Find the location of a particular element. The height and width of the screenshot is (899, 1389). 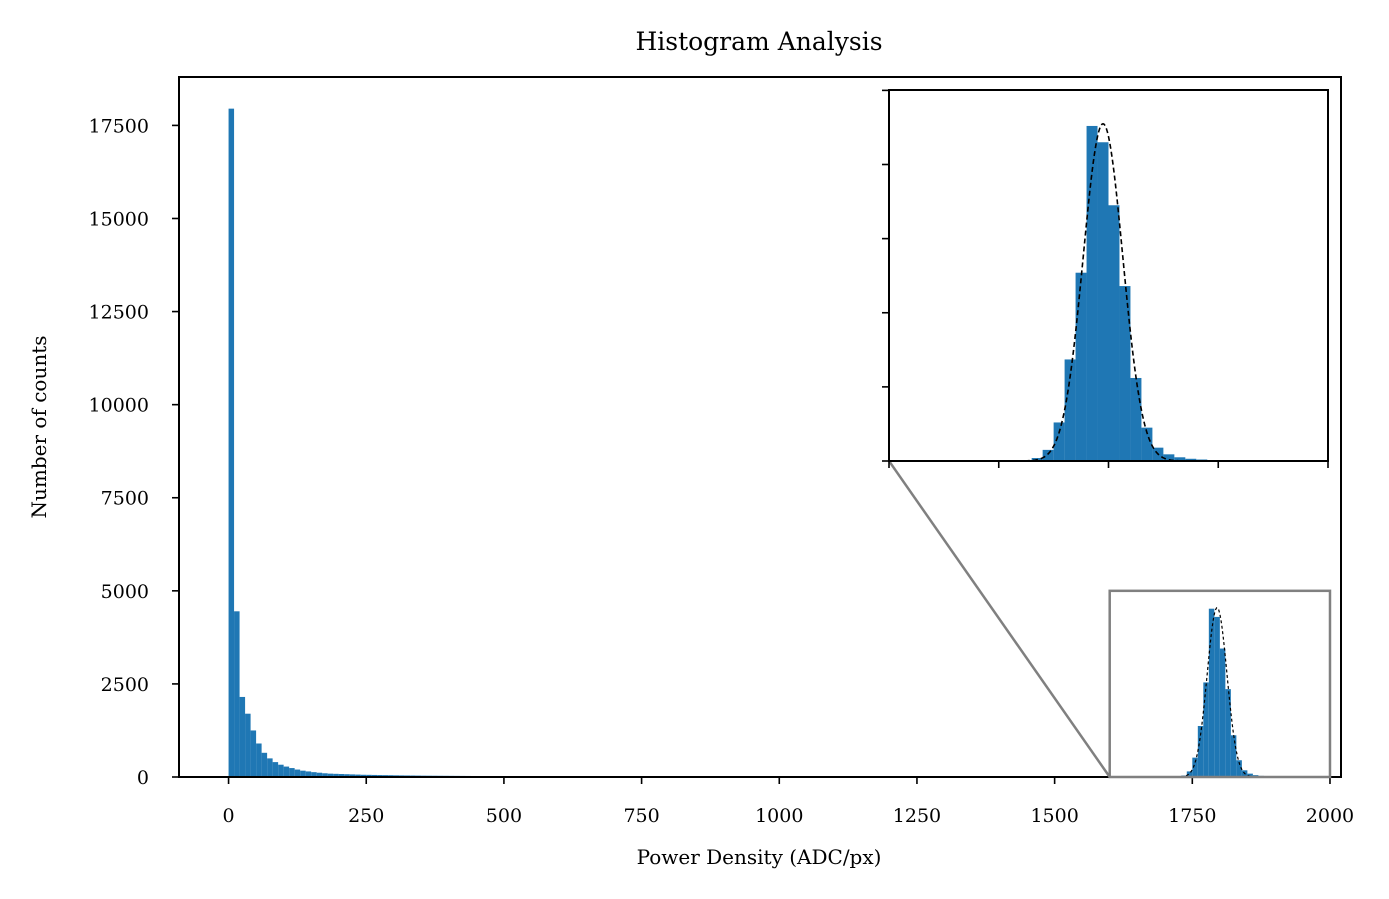

chart-title: Histogram Analysis is located at coordinates (758, 41).